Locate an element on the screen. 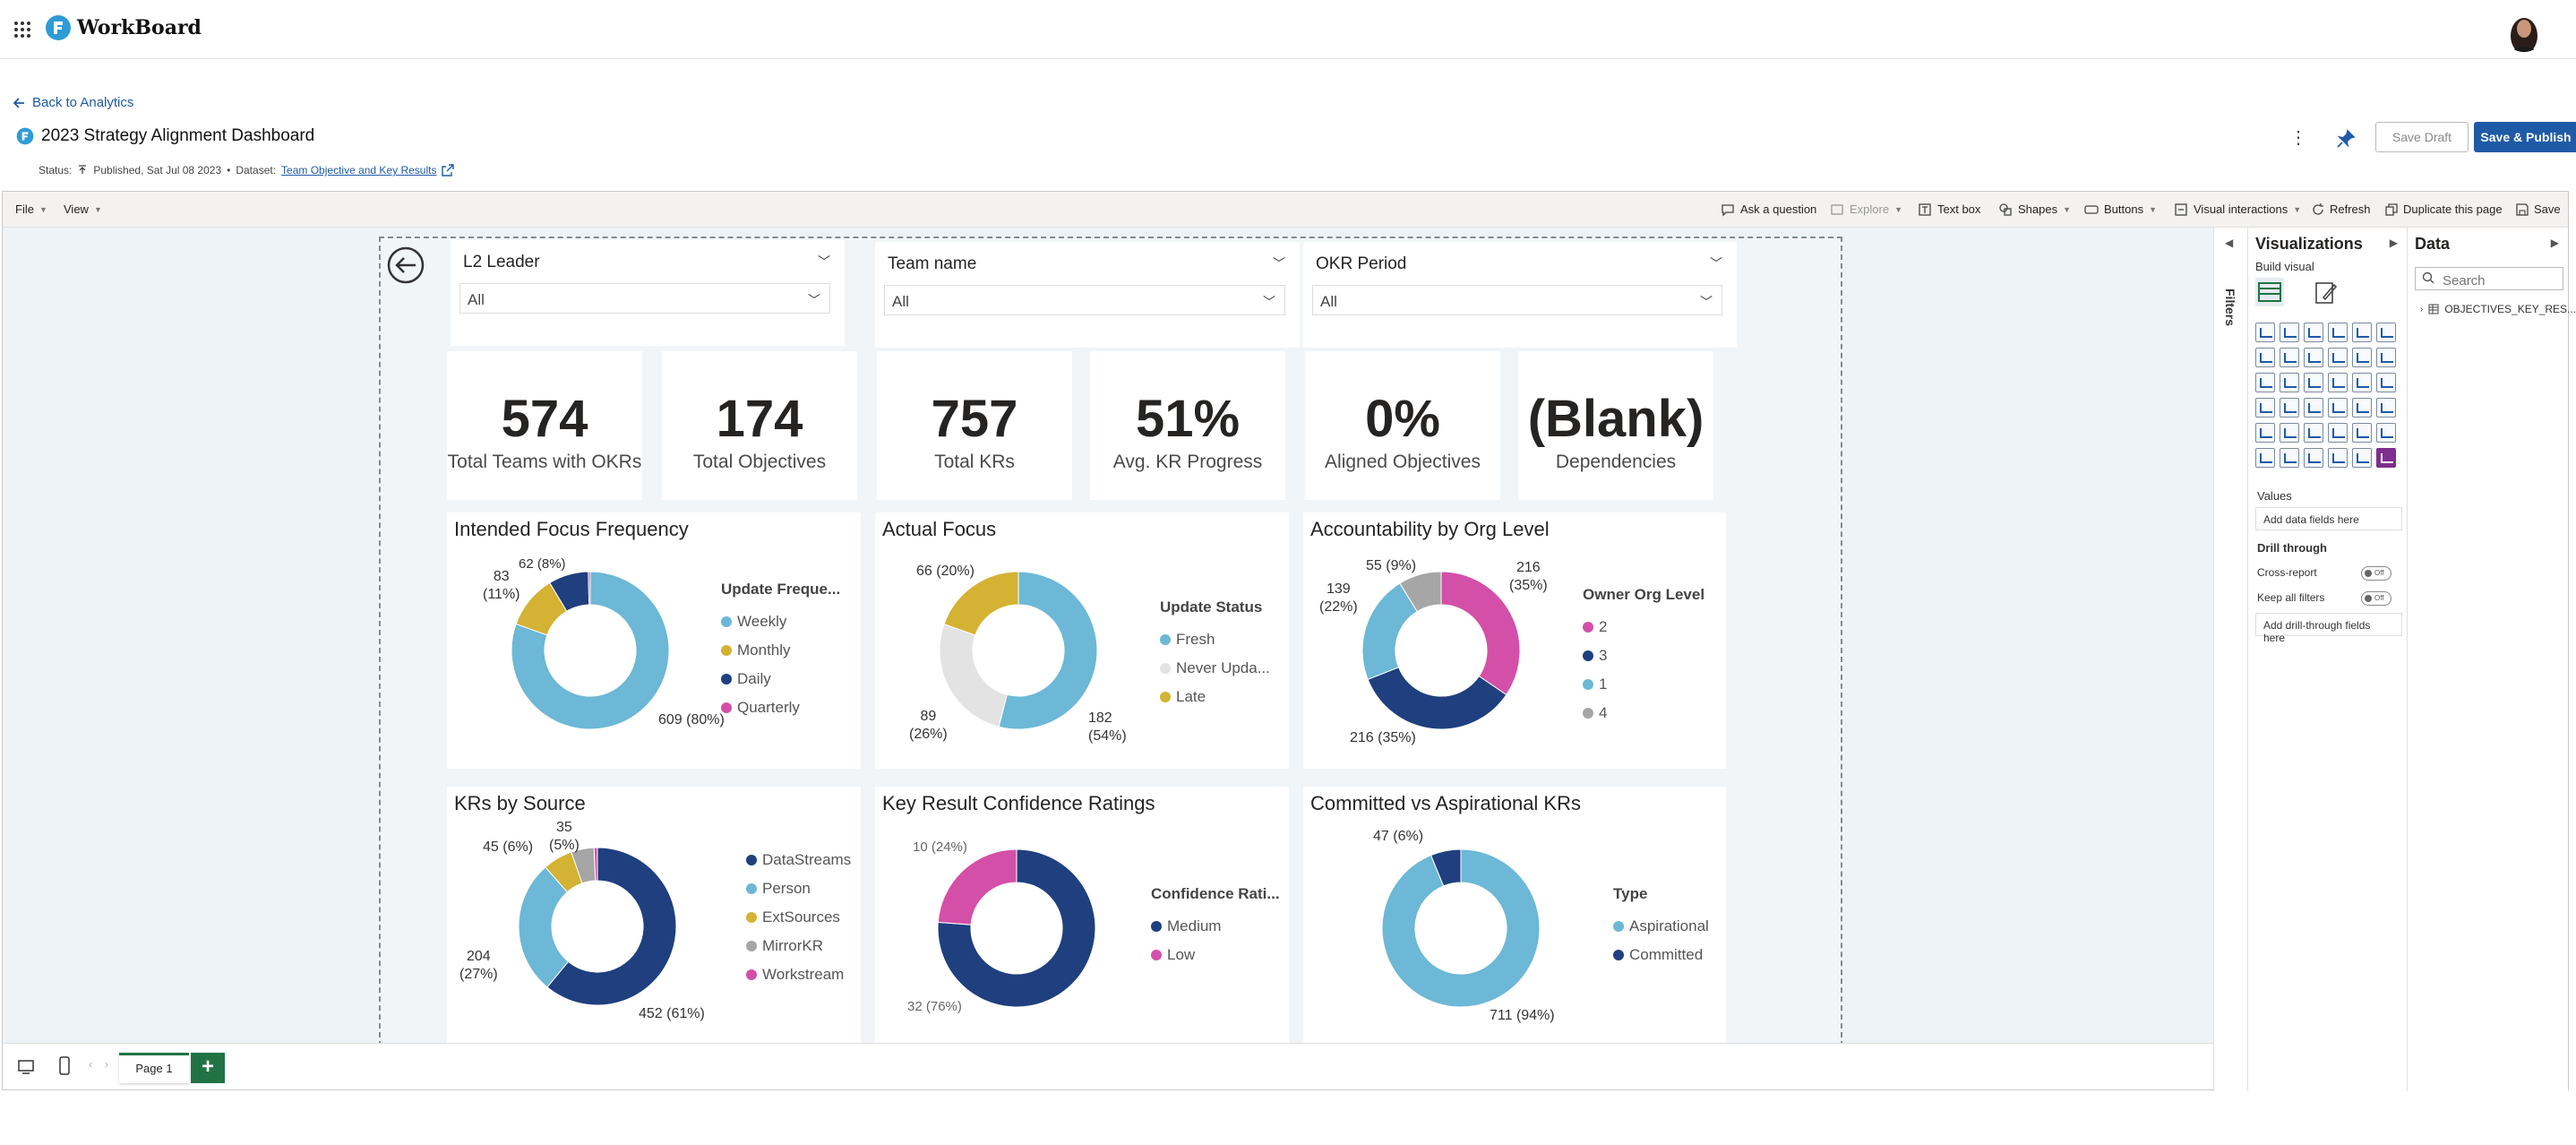 The image size is (2576, 1145). donut-slice-medium is located at coordinates (1016, 928).